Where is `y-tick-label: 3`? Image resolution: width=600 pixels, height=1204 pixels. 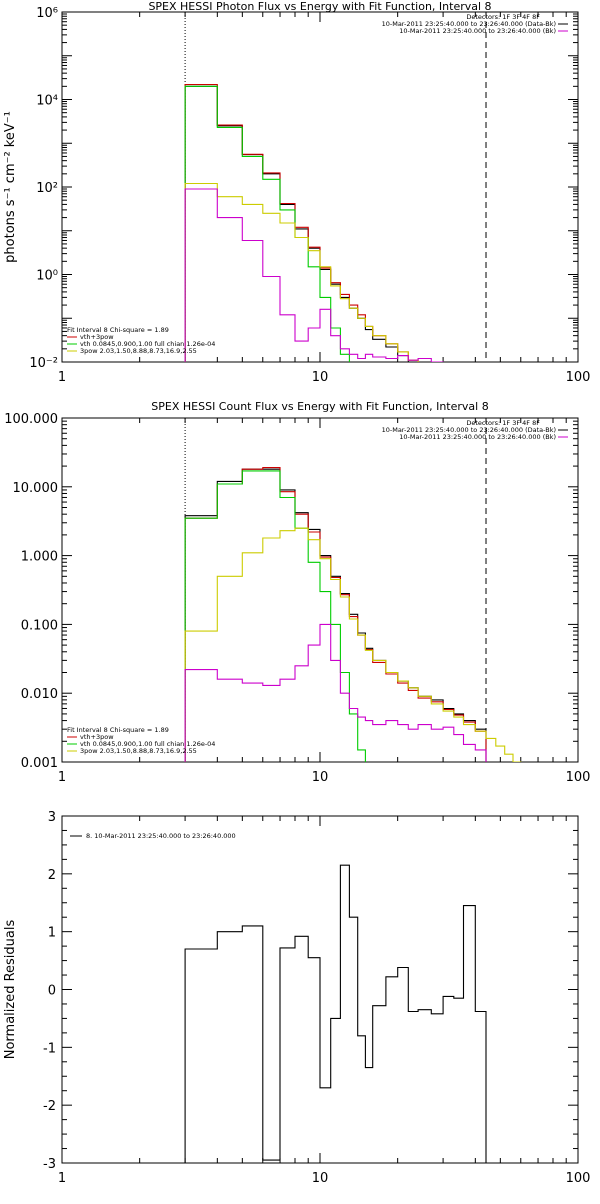 y-tick-label: 3 is located at coordinates (52, 817).